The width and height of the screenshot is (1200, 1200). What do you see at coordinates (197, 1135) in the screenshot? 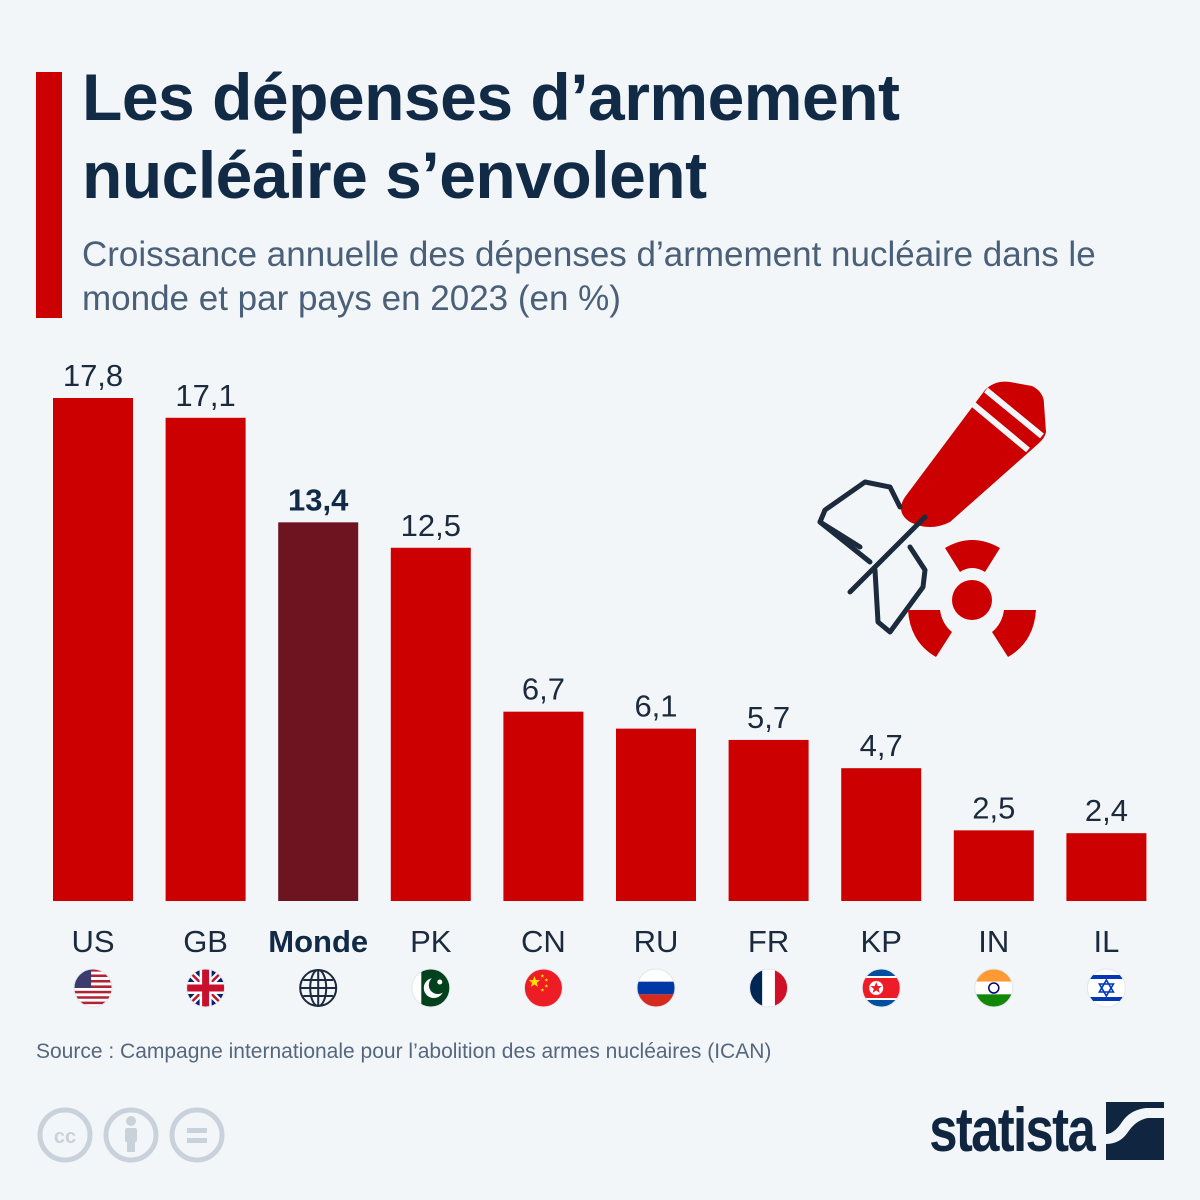
I see `no-derivatives-icon` at bounding box center [197, 1135].